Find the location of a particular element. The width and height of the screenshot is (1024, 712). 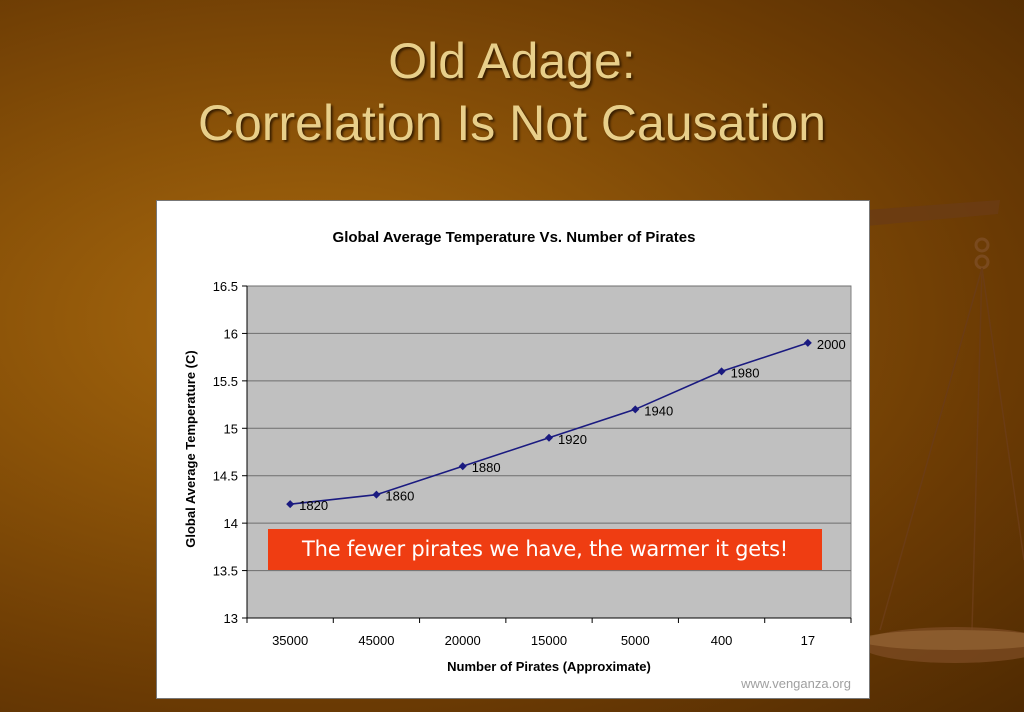

data-label: 1920 is located at coordinates (572, 439).